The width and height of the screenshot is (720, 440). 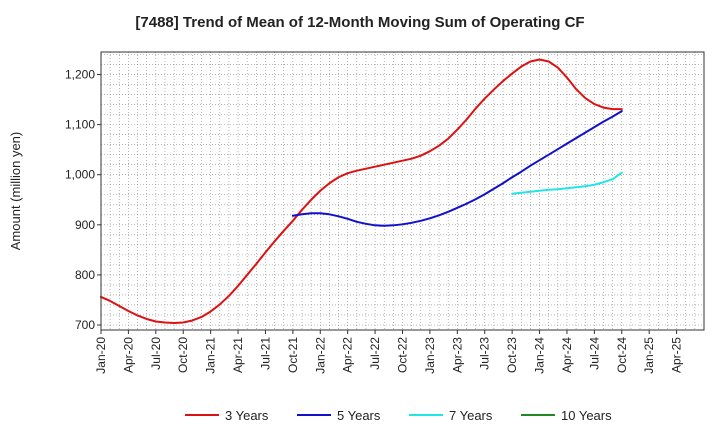 I want to click on x-tick-label: Jul-22, so click(x=375, y=353).